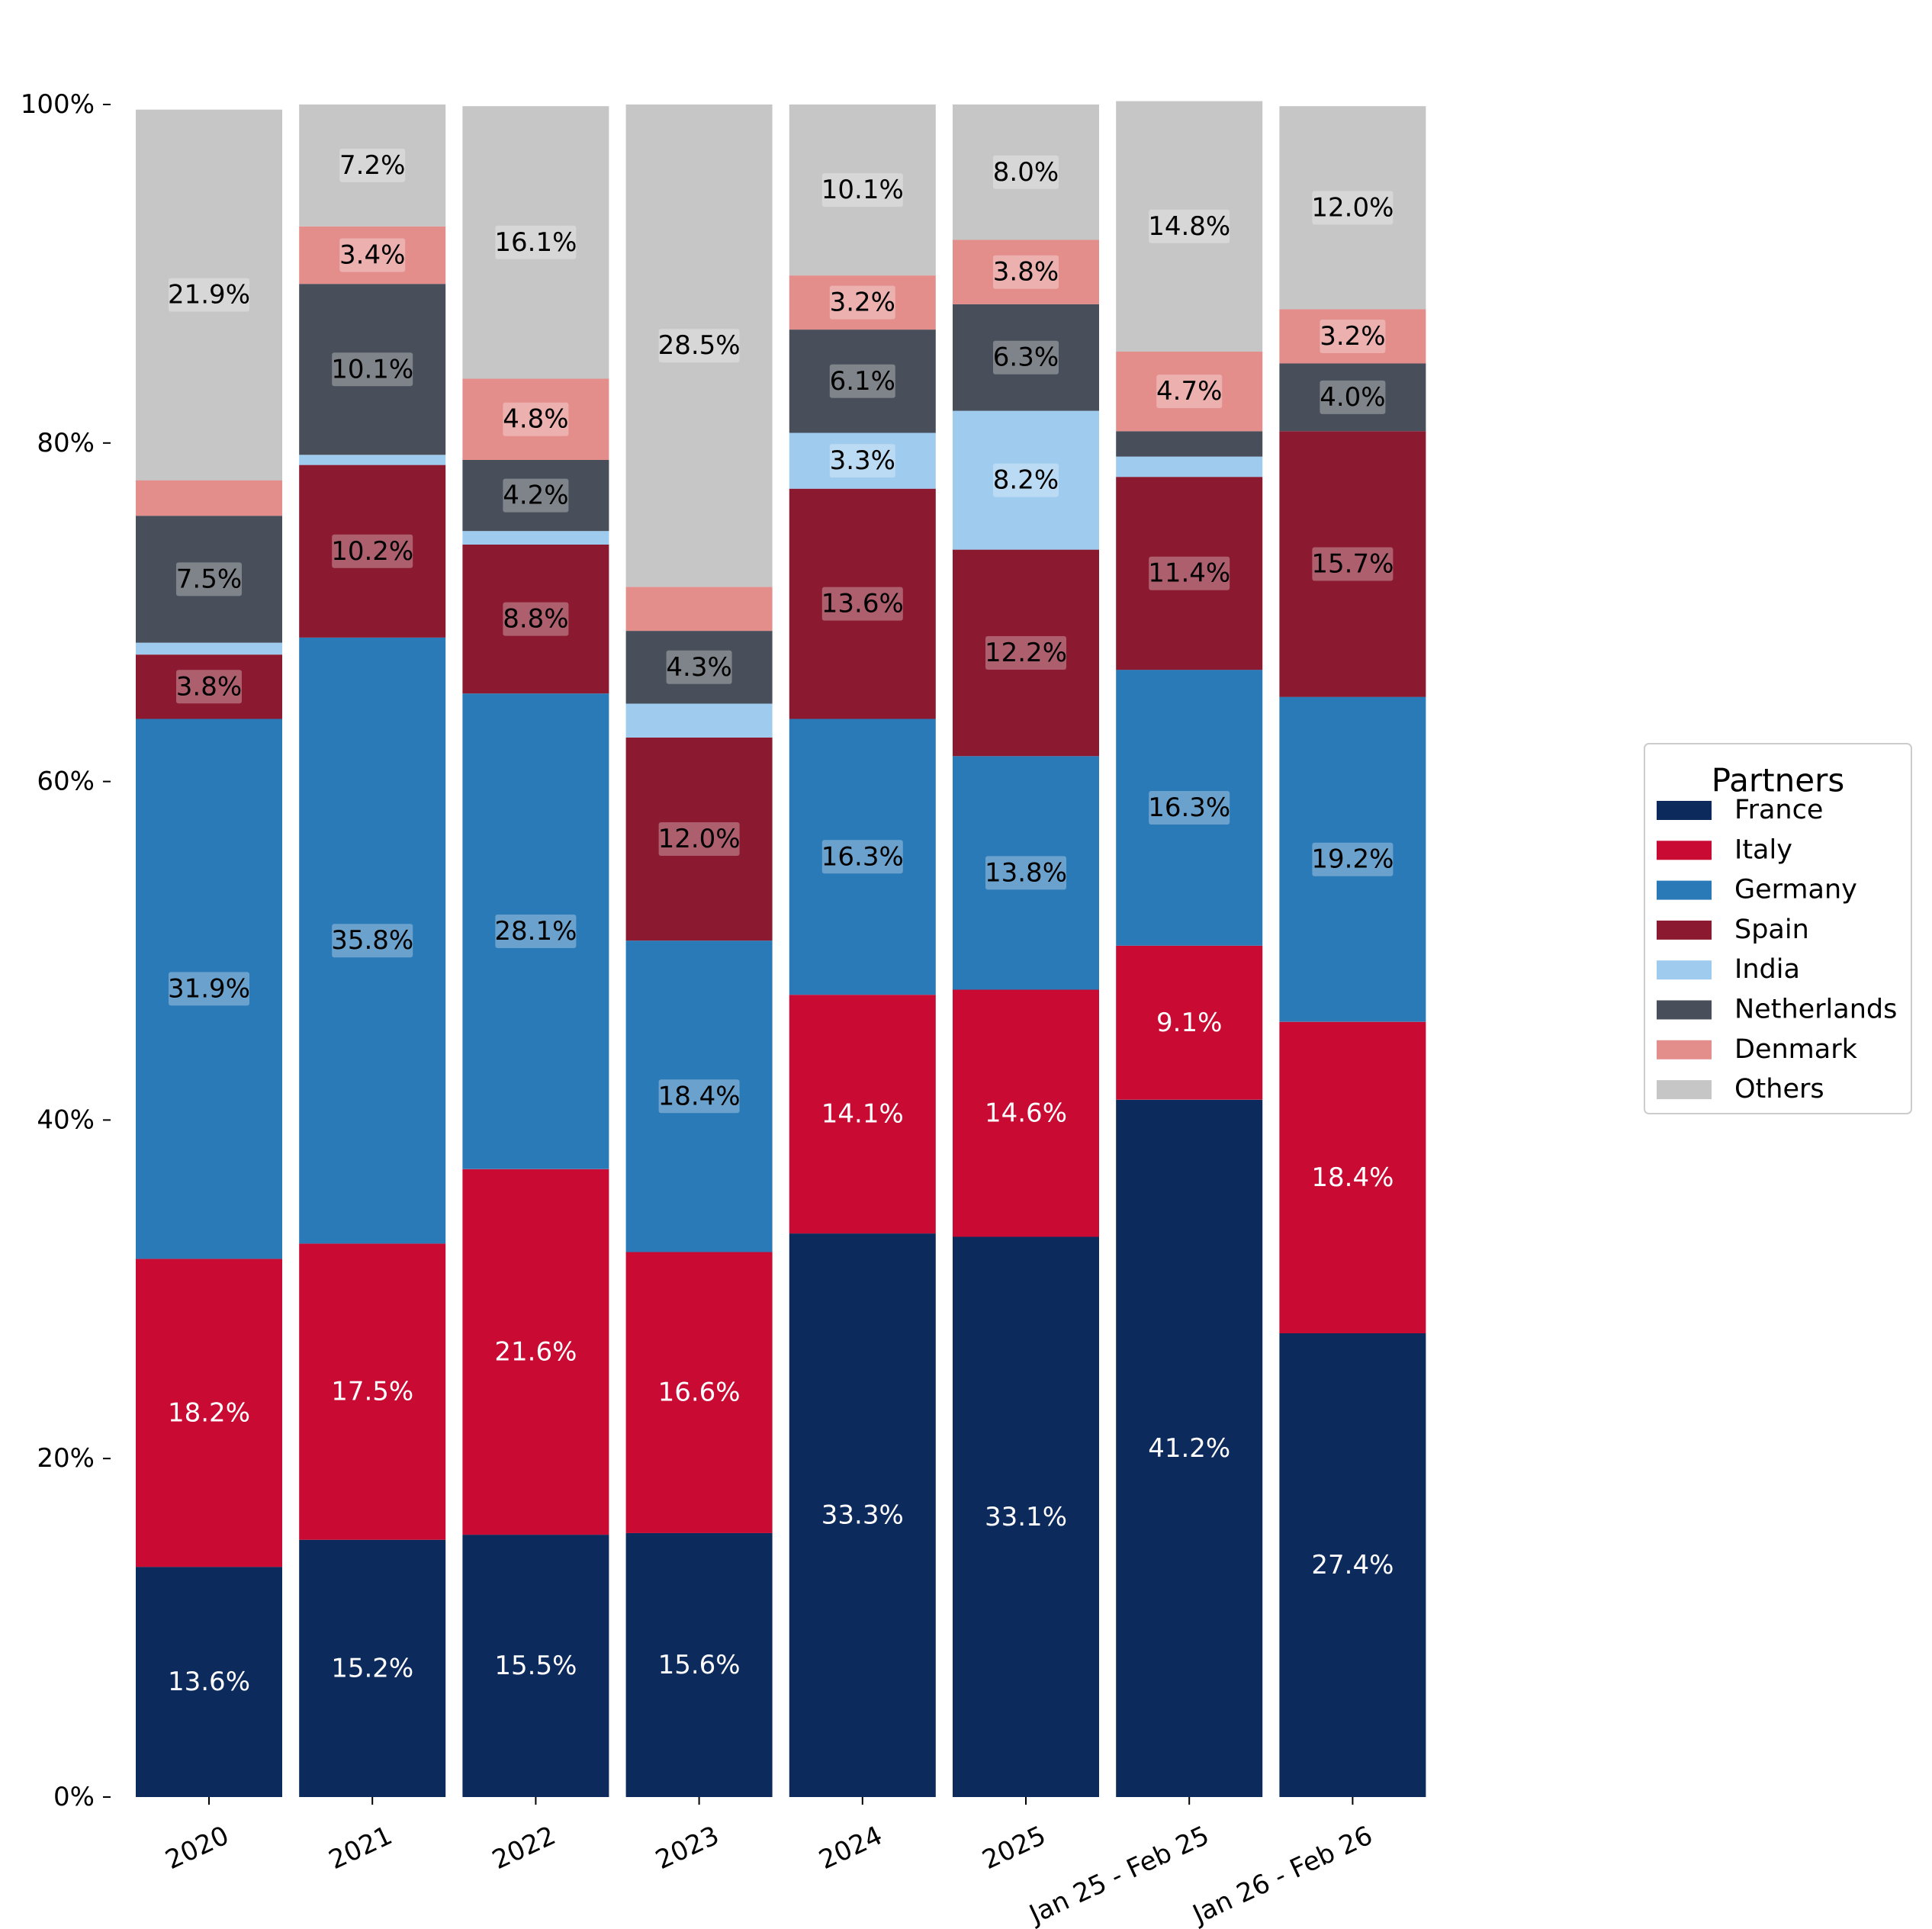 Image resolution: width=1932 pixels, height=1929 pixels. I want to click on bar-segment-netherlands-2021, so click(372, 369).